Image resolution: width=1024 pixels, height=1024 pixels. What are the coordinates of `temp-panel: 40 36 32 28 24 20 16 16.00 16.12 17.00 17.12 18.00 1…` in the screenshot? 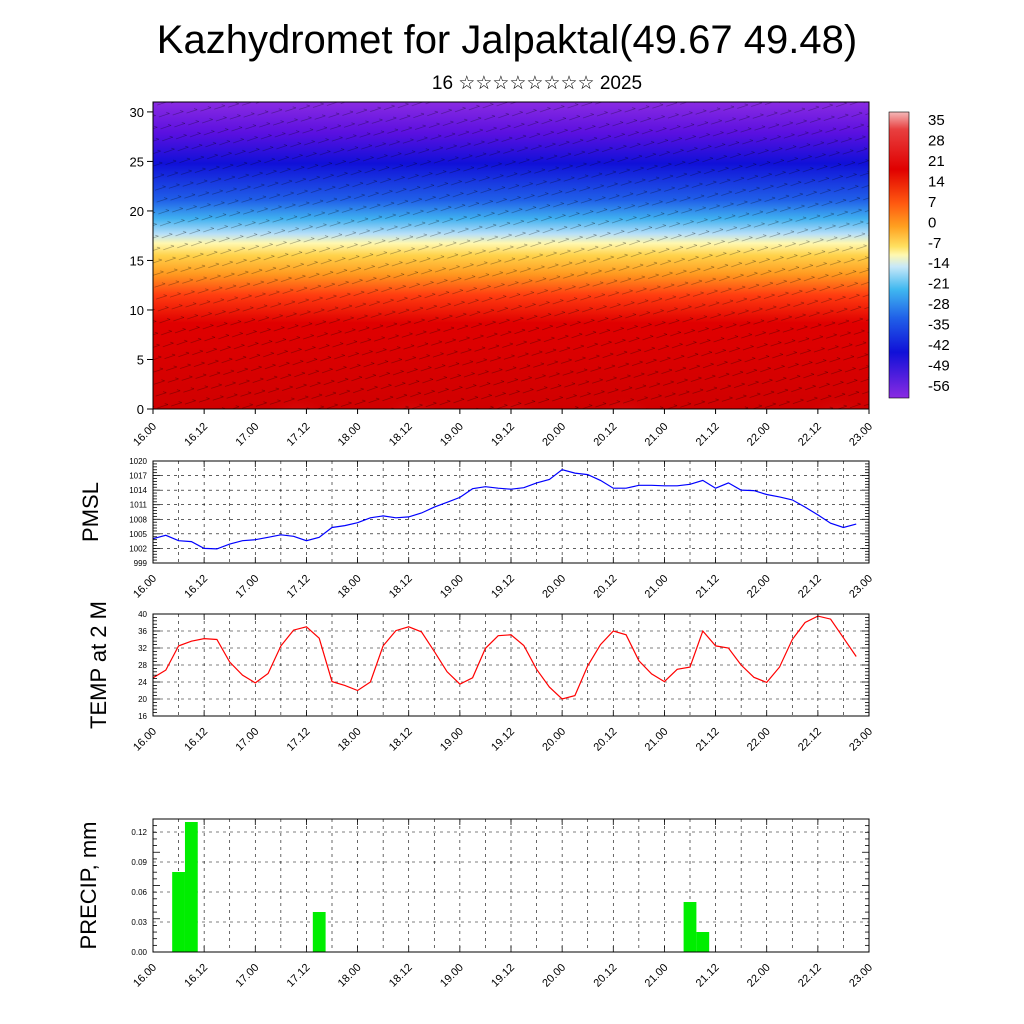 It's located at (480, 677).